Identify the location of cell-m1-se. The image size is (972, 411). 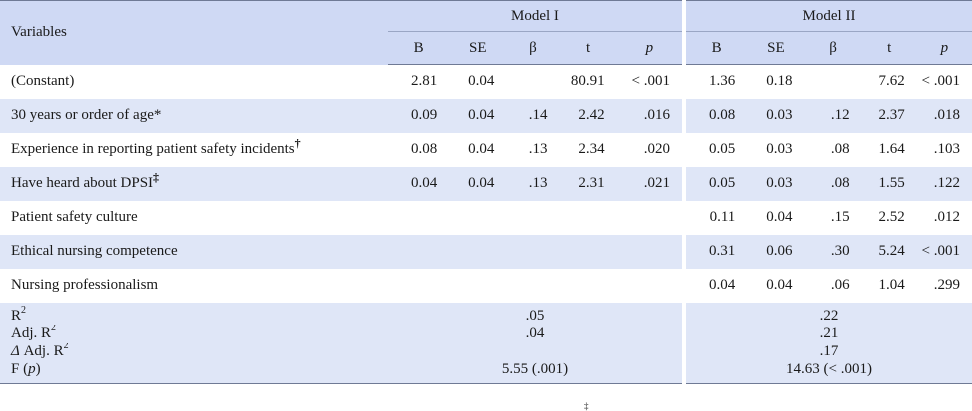
(477, 286).